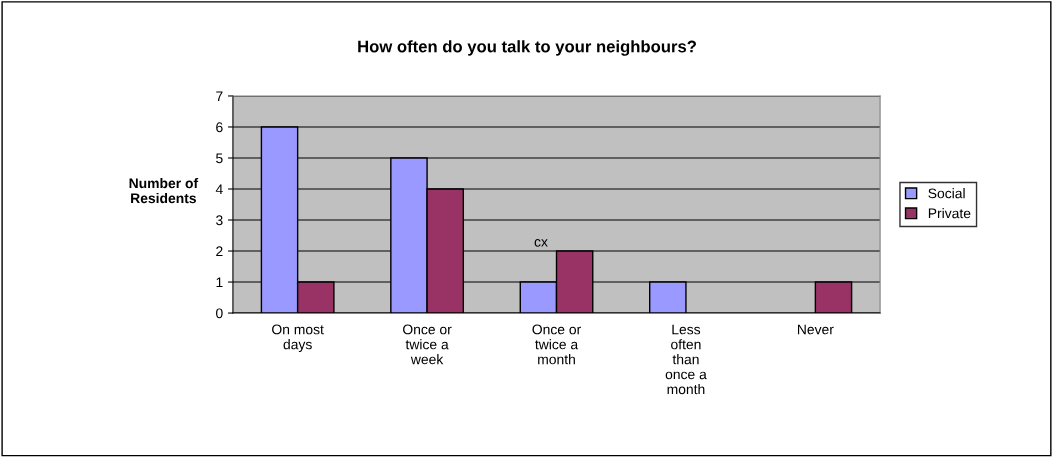 The image size is (1054, 457). What do you see at coordinates (164, 190) in the screenshot?
I see `y-axis-title: Number of Residents` at bounding box center [164, 190].